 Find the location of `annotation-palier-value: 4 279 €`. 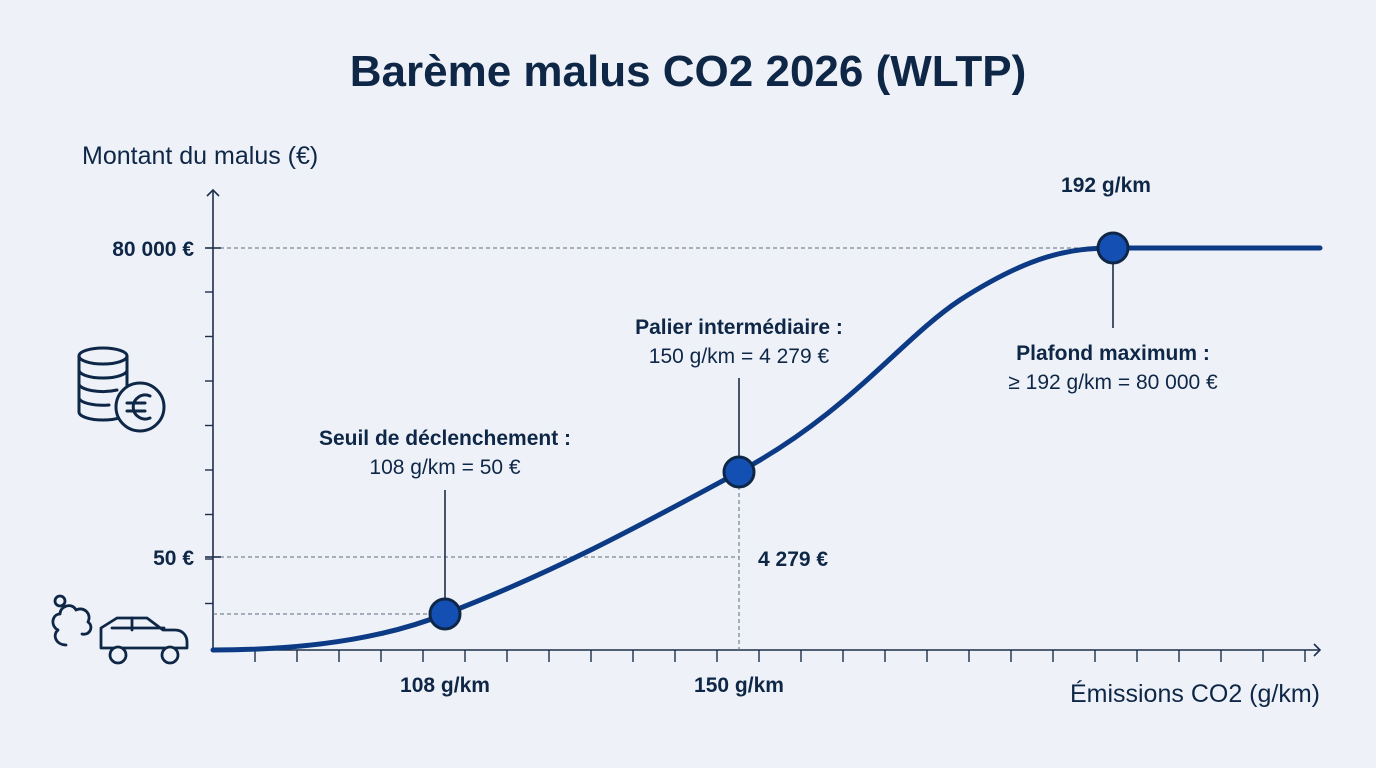

annotation-palier-value: 4 279 € is located at coordinates (793, 559).